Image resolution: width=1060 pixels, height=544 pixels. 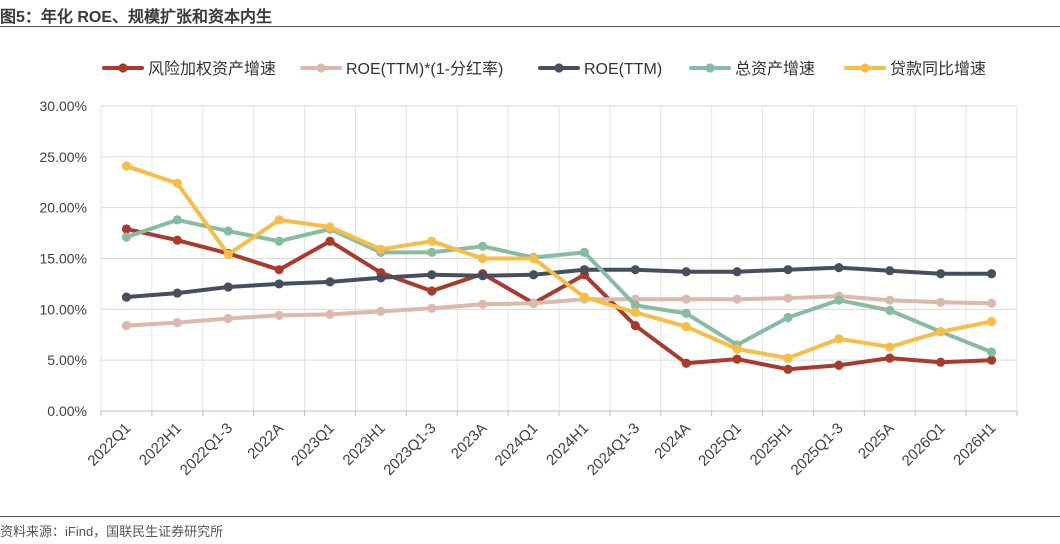 I want to click on y-tick-label: 30.00%, so click(x=63, y=106).